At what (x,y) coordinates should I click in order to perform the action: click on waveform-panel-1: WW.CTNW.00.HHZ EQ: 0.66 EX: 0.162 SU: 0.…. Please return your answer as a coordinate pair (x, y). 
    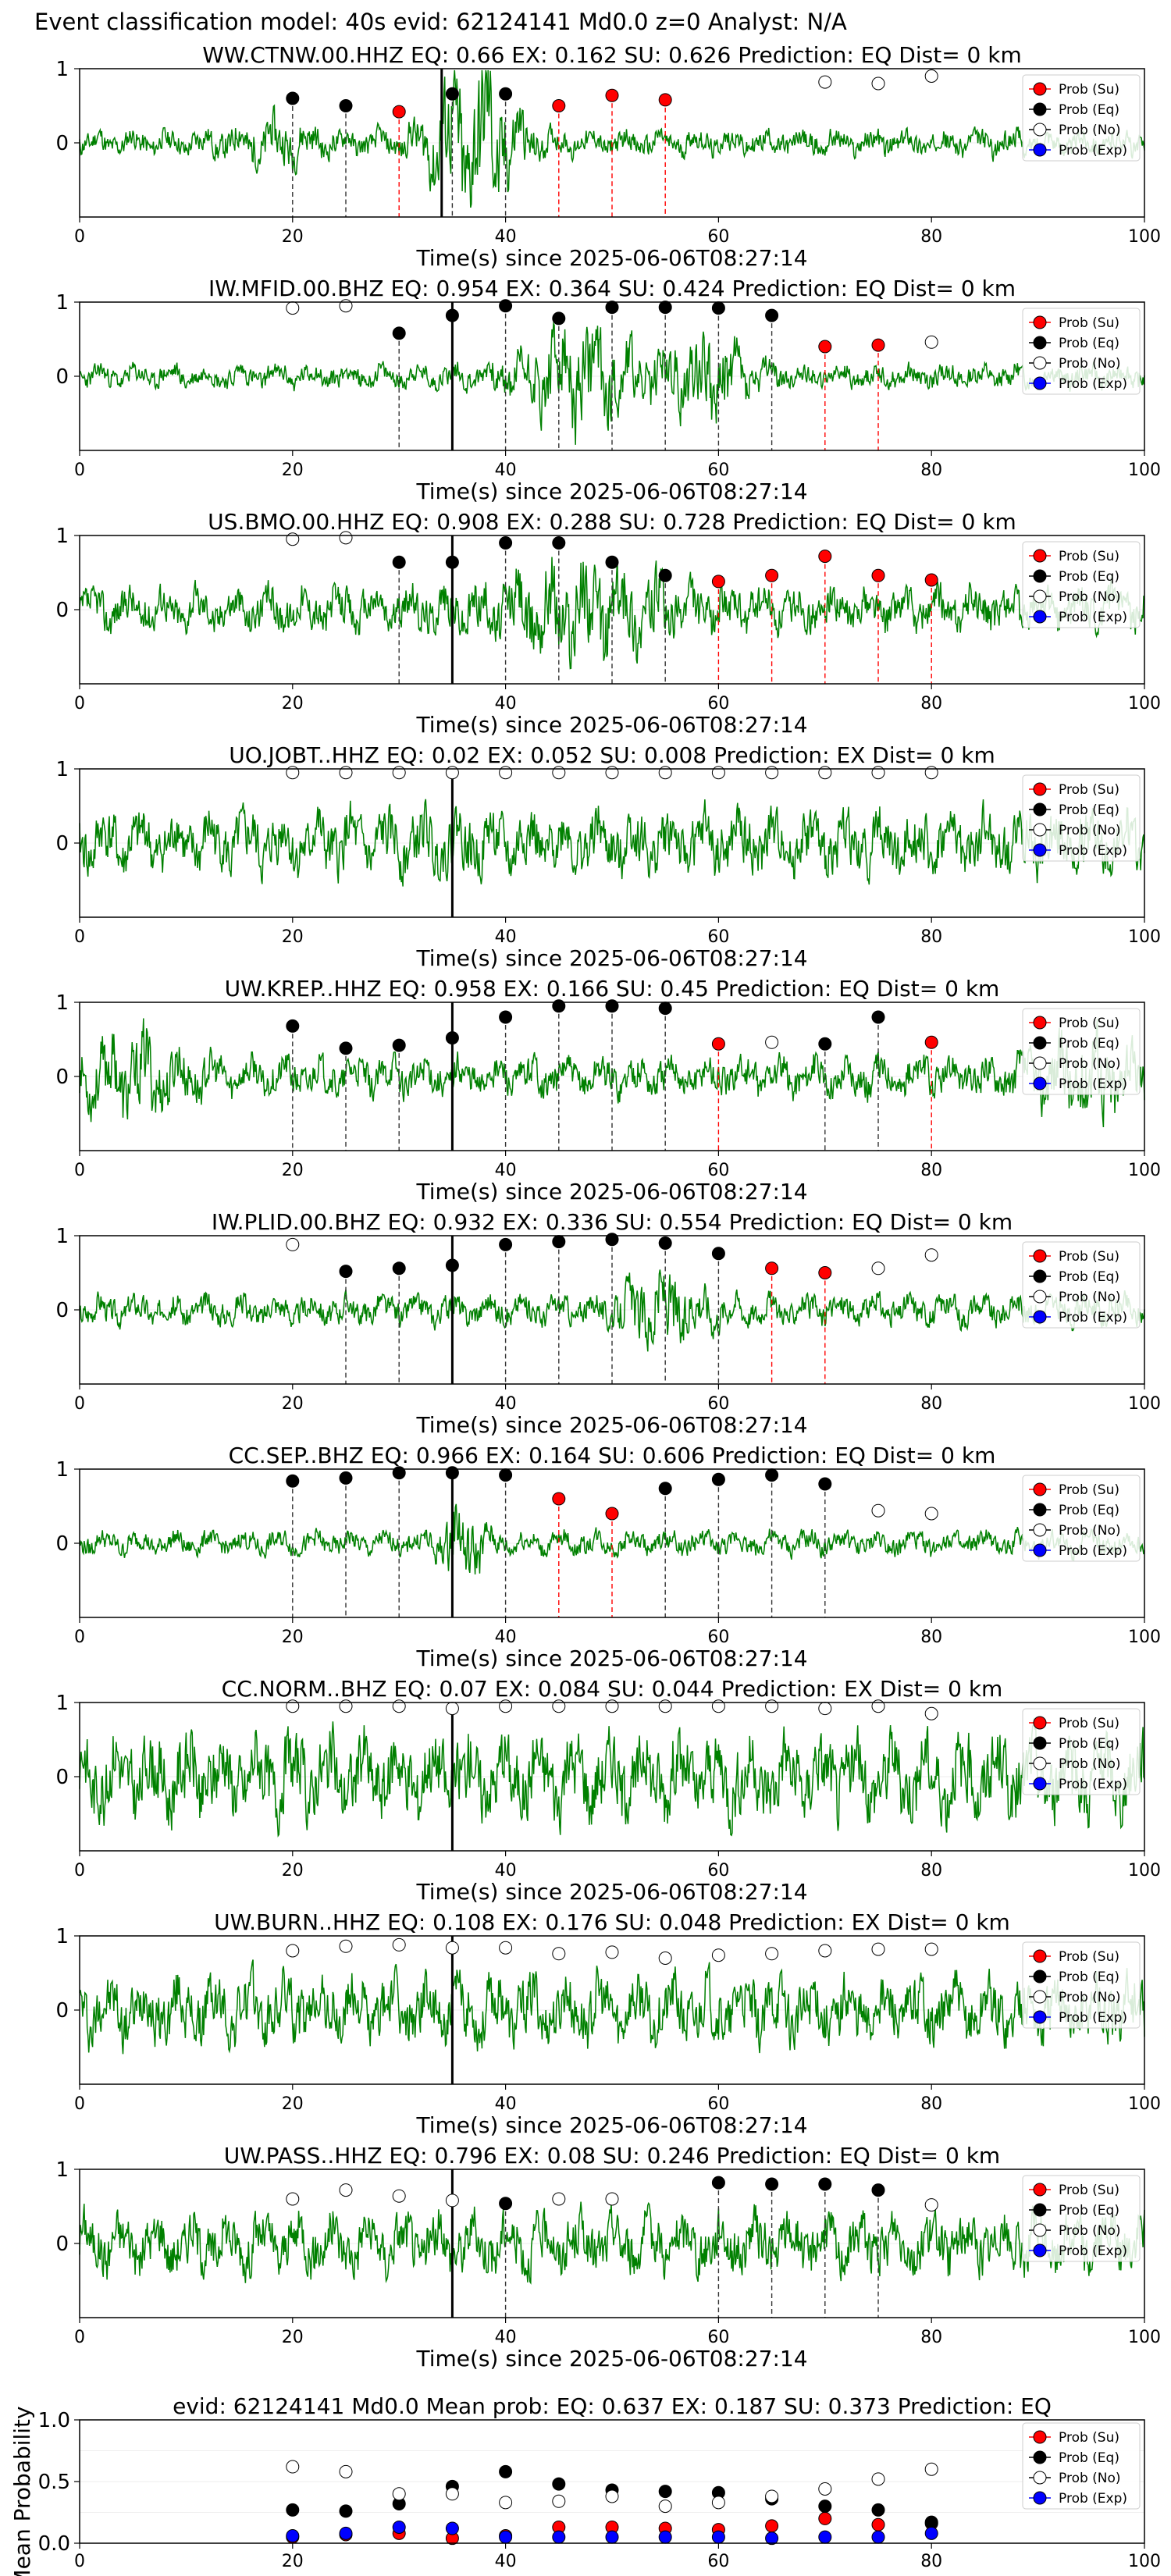
    Looking at the image, I should click on (608, 156).